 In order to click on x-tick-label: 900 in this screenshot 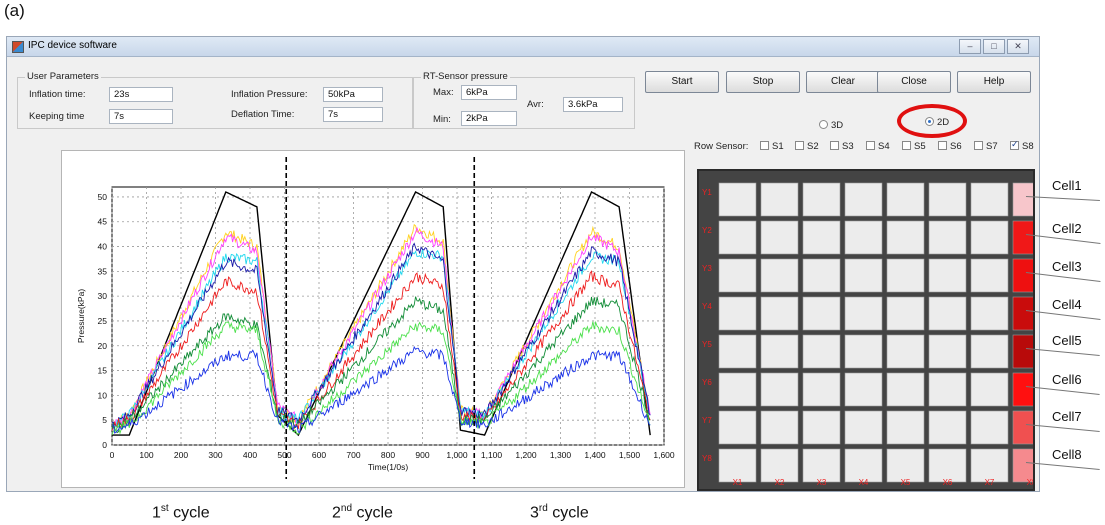, I will do `click(422, 455)`.